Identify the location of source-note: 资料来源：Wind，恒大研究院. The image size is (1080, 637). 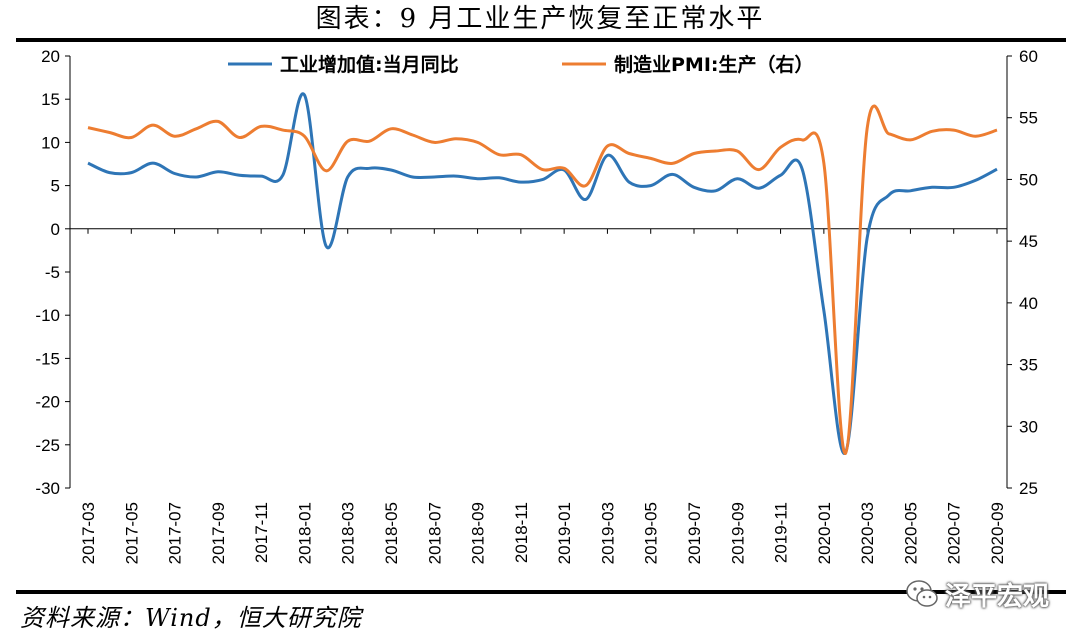
(191, 618).